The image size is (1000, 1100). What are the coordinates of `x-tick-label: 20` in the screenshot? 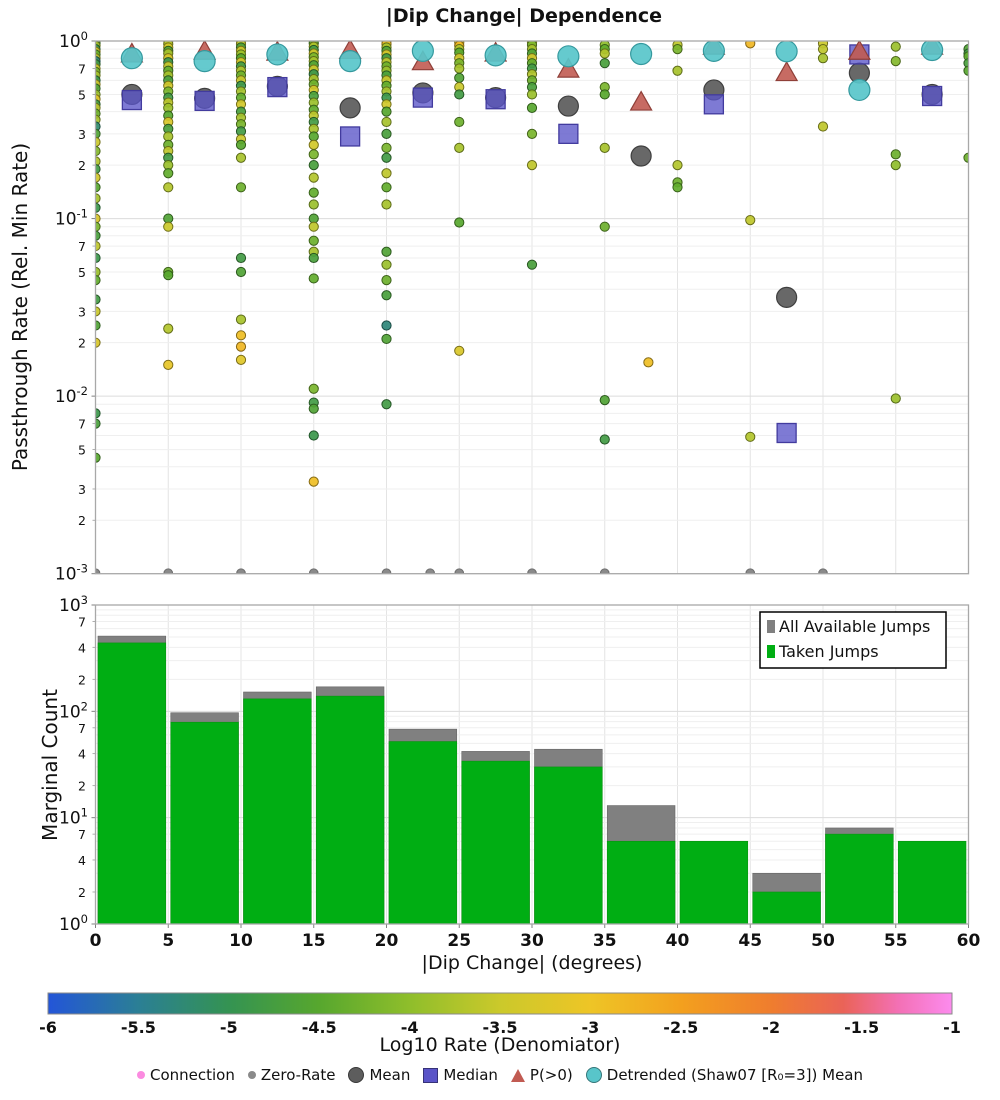 It's located at (387, 941).